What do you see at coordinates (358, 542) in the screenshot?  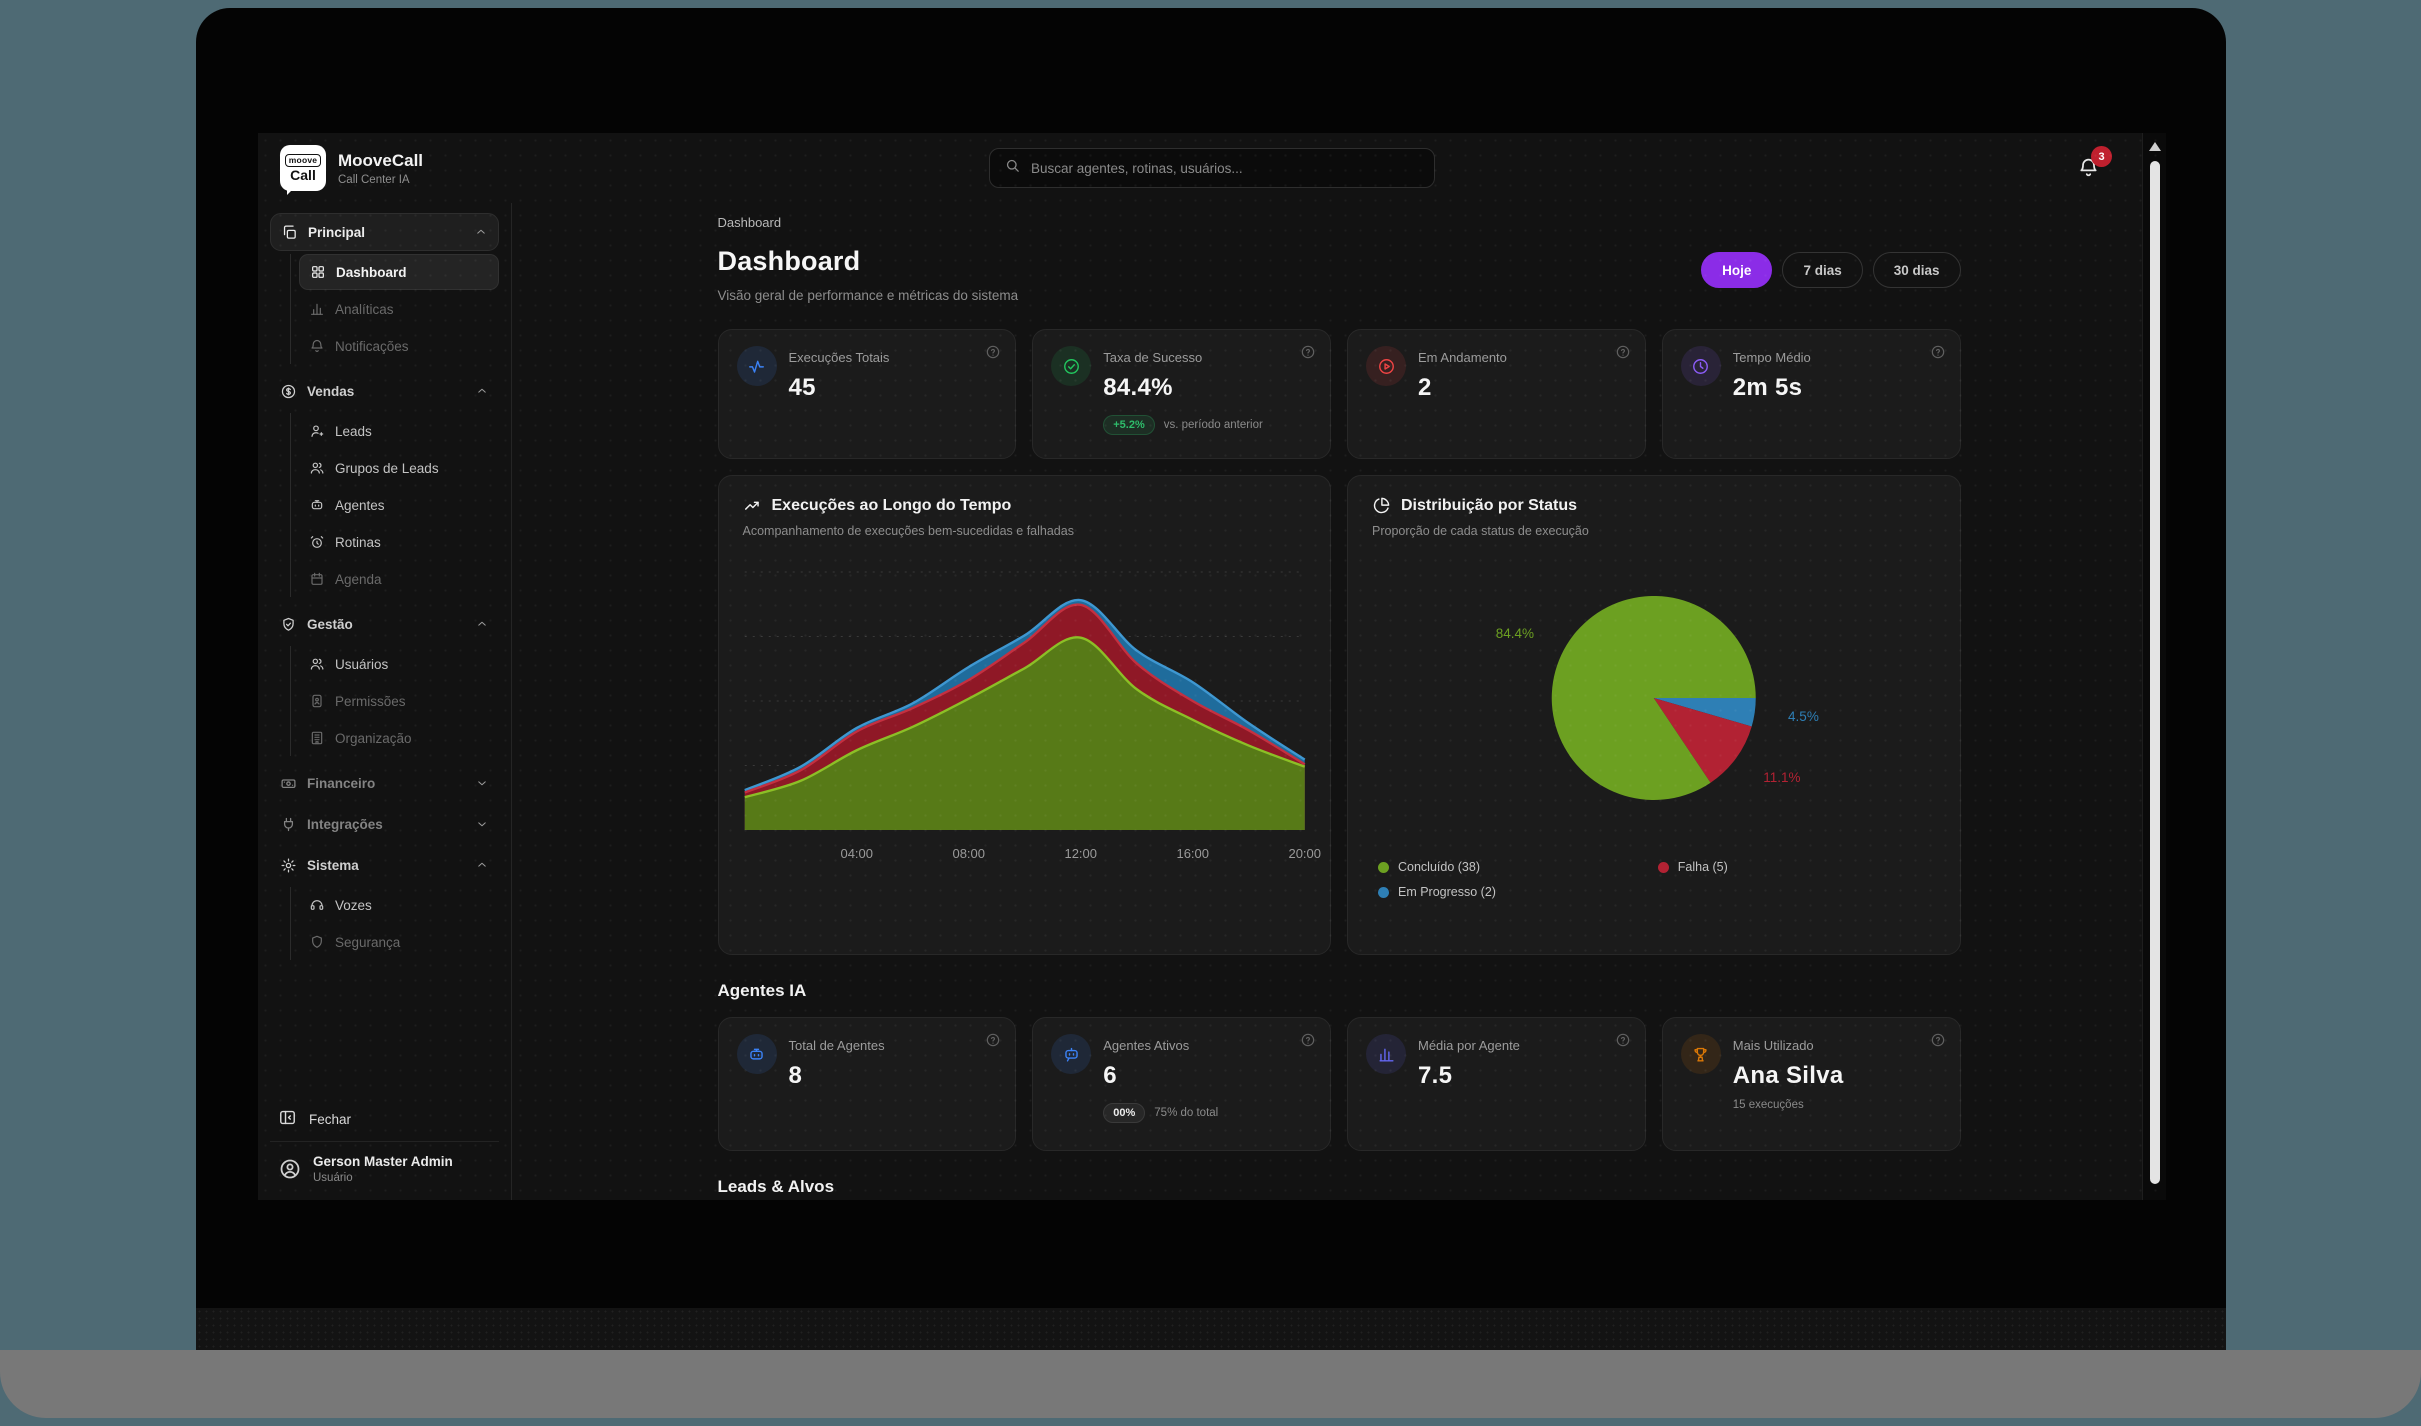 I see `sidebar-item-label: Rotinas` at bounding box center [358, 542].